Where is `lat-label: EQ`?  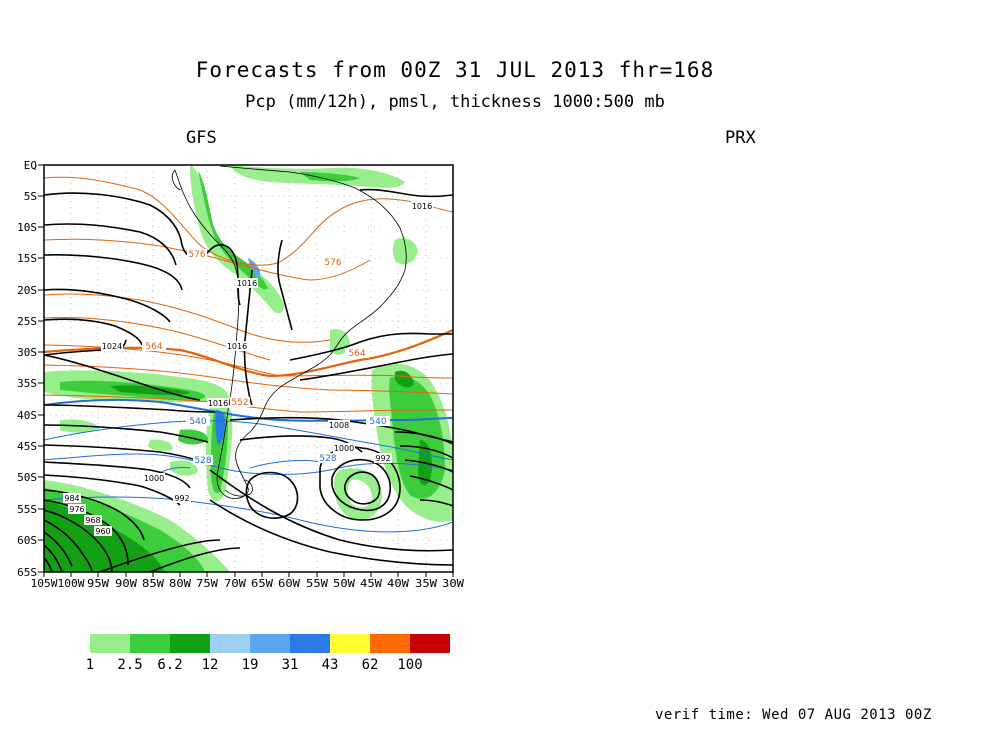 lat-label: EQ is located at coordinates (30, 165).